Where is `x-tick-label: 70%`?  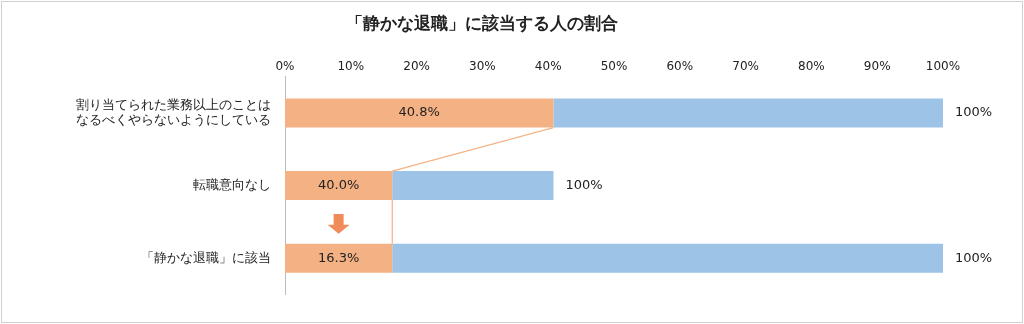 x-tick-label: 70% is located at coordinates (745, 65).